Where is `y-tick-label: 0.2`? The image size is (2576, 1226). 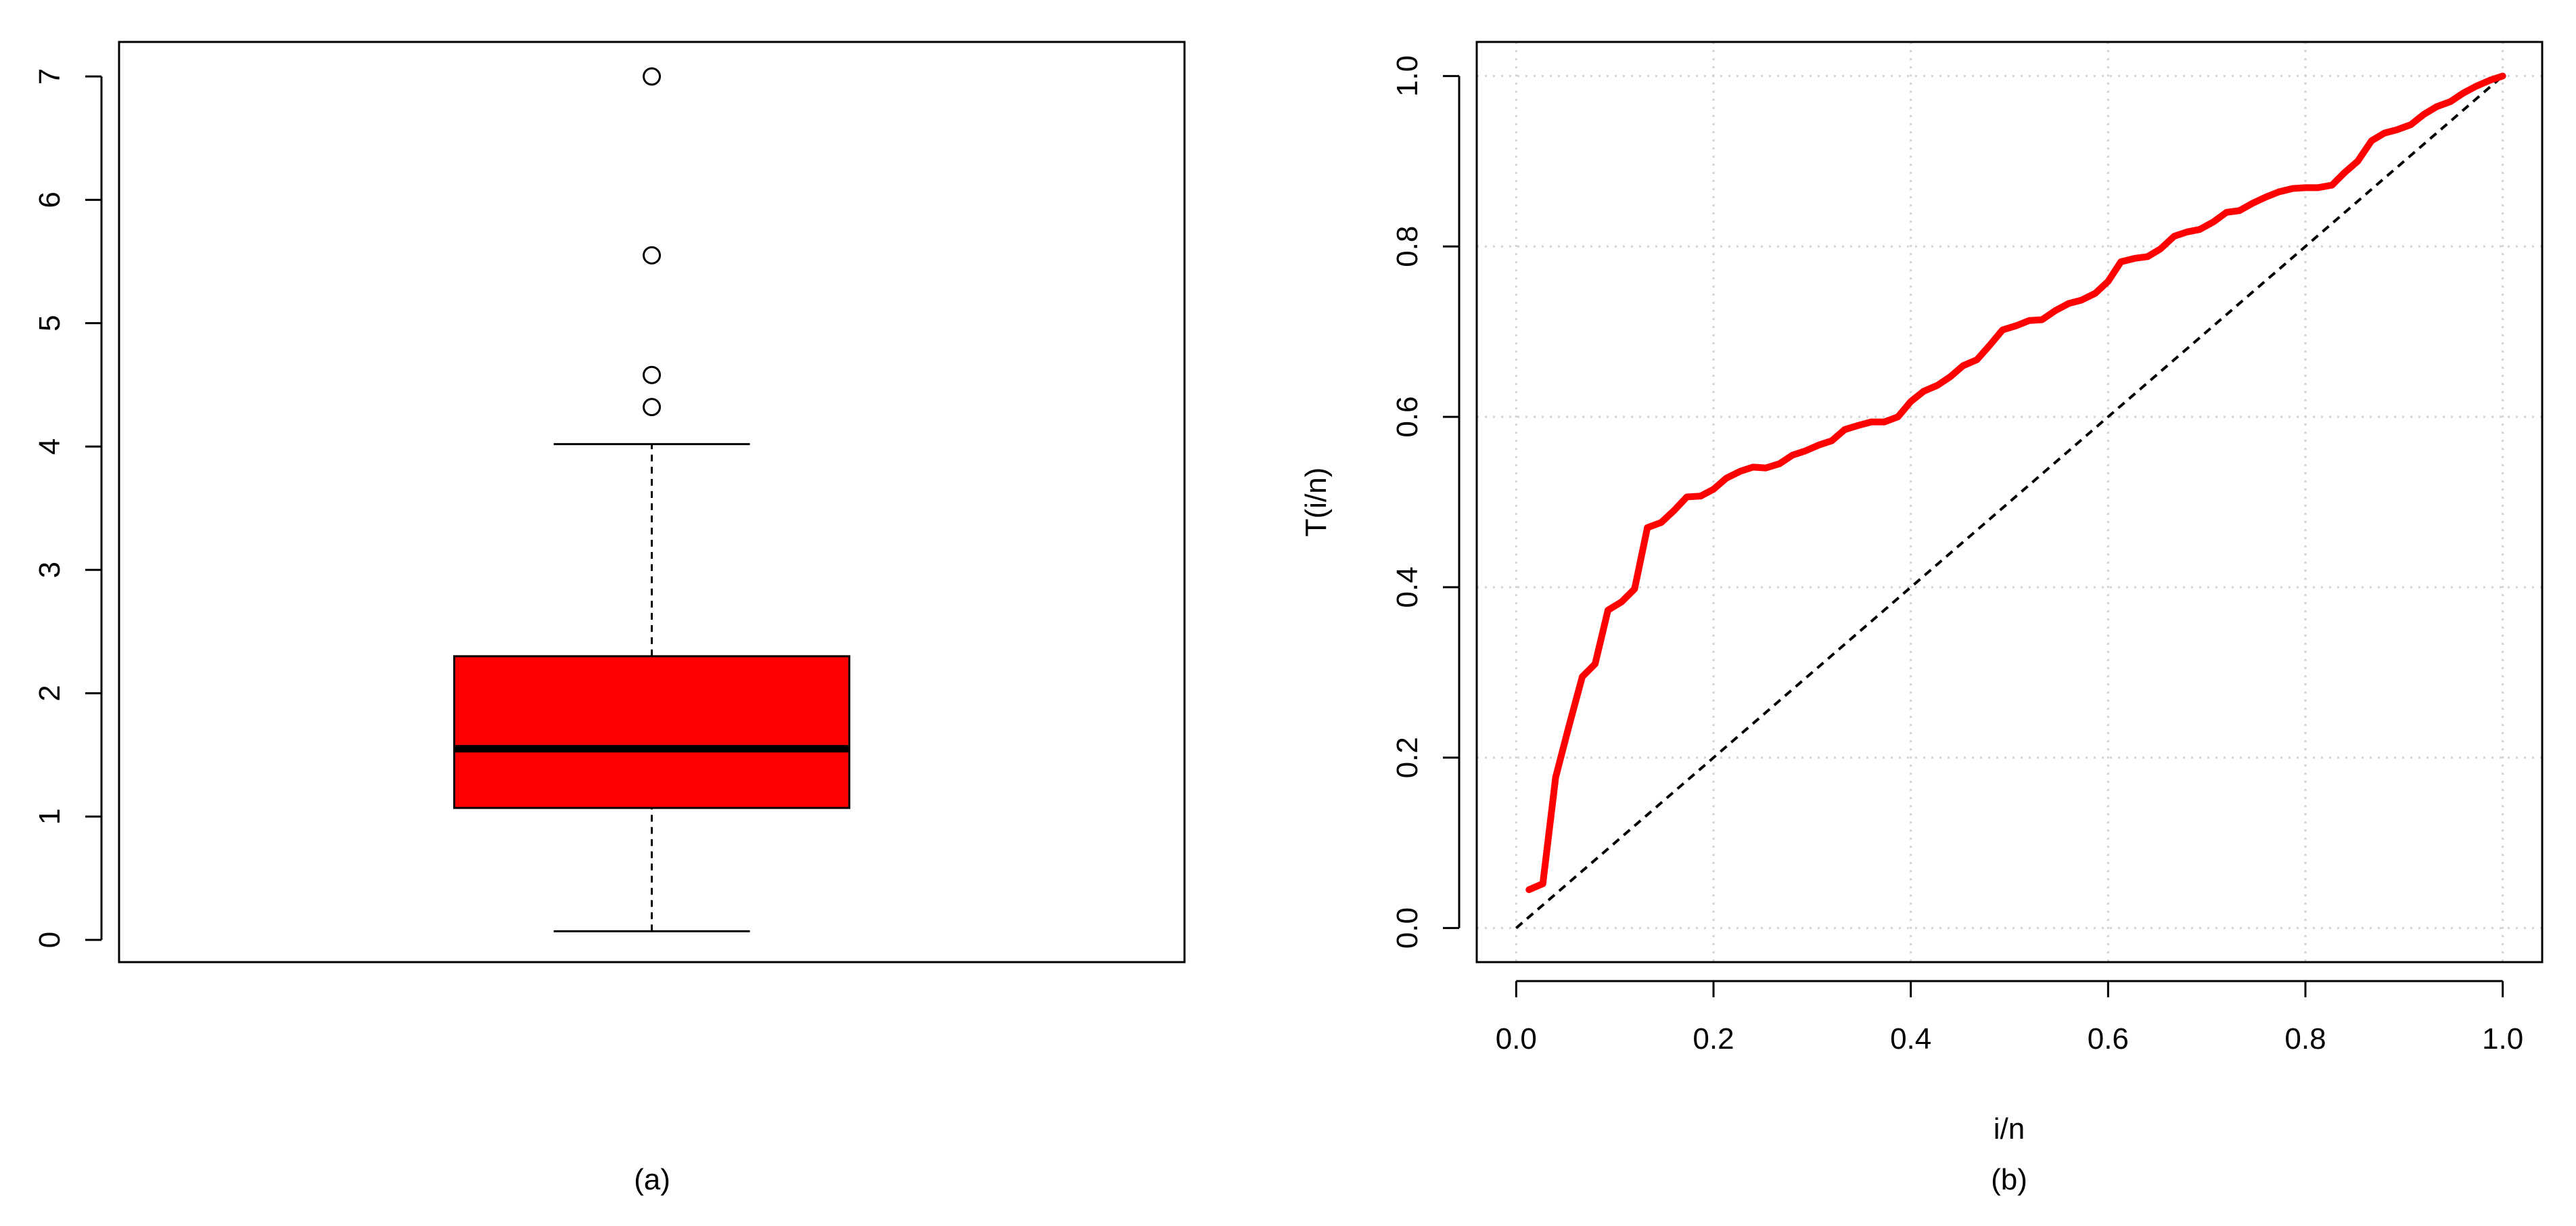
y-tick-label: 0.2 is located at coordinates (1407, 757).